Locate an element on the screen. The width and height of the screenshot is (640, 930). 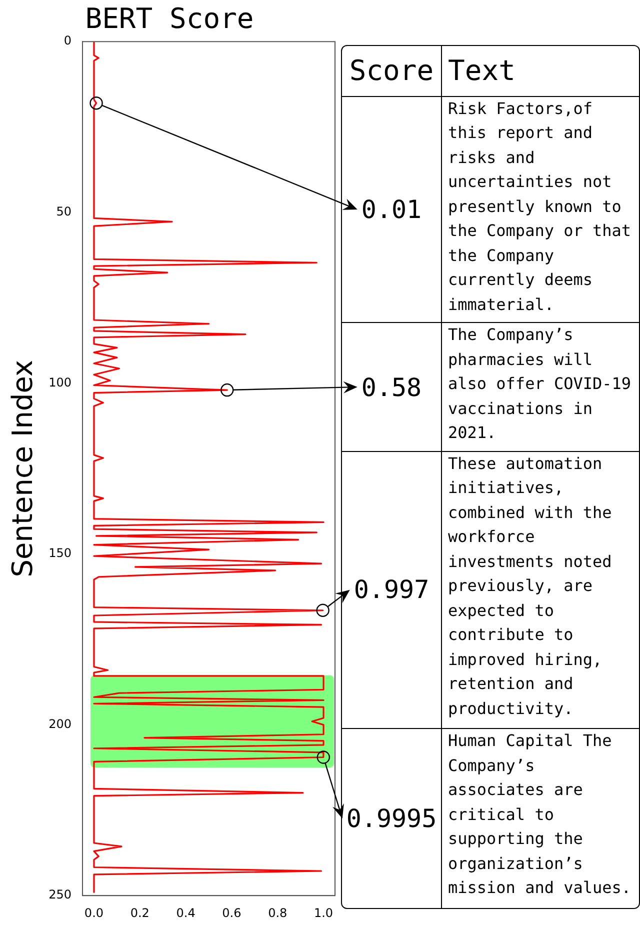
y-tick-label: 150 is located at coordinates (60, 553).